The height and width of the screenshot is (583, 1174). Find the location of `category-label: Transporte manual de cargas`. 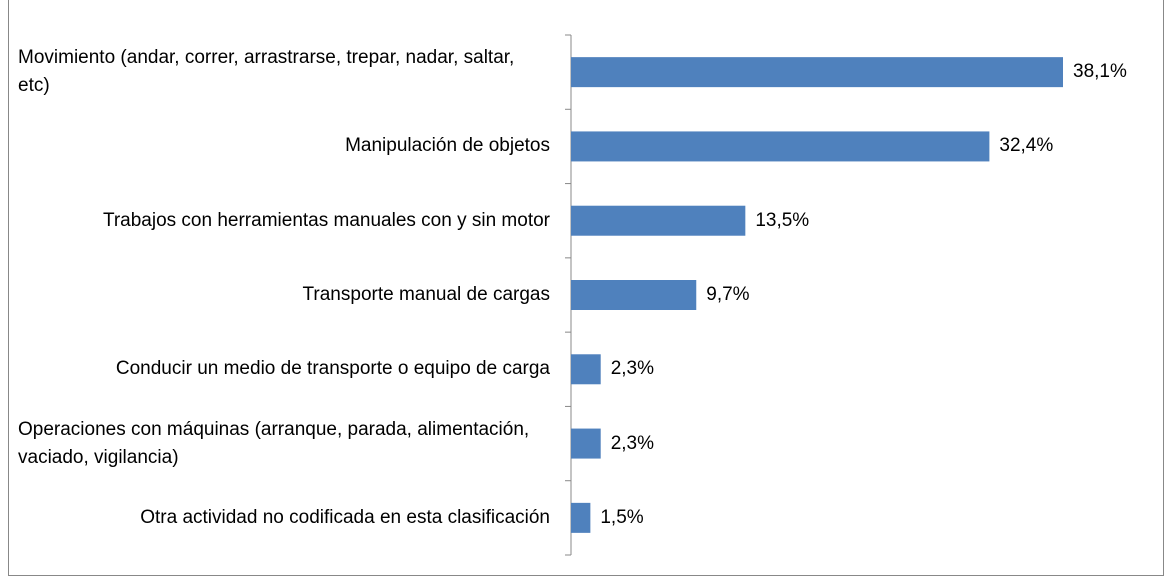

category-label: Transporte manual de cargas is located at coordinates (426, 294).